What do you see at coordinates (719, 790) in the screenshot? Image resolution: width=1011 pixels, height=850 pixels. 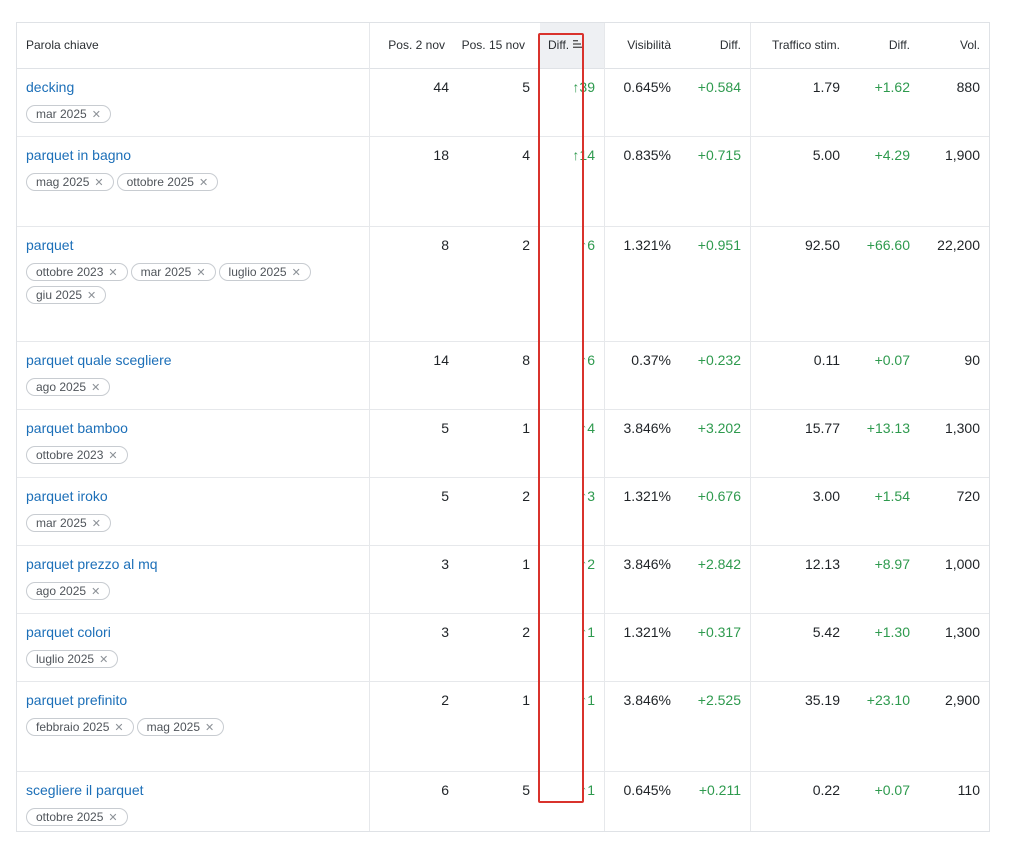 I see `visibility-diff-cell: +0.211` at bounding box center [719, 790].